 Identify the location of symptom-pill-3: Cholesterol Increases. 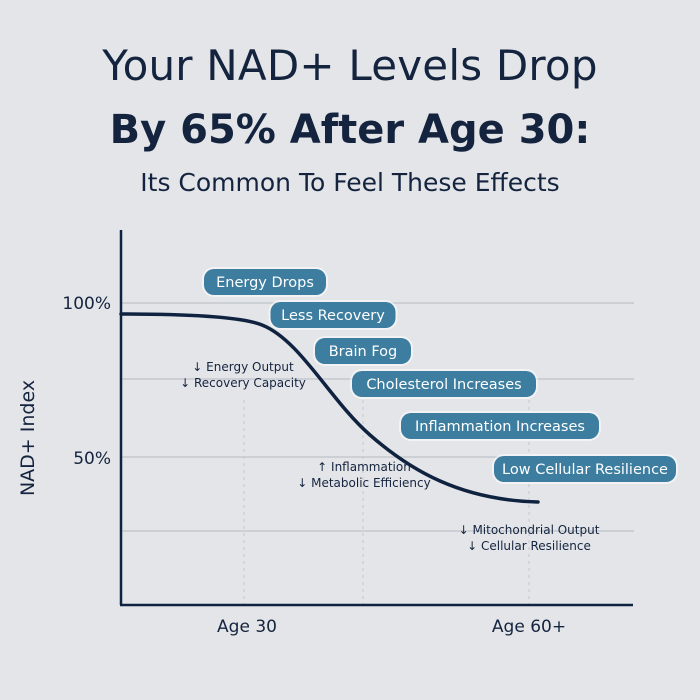
(444, 384).